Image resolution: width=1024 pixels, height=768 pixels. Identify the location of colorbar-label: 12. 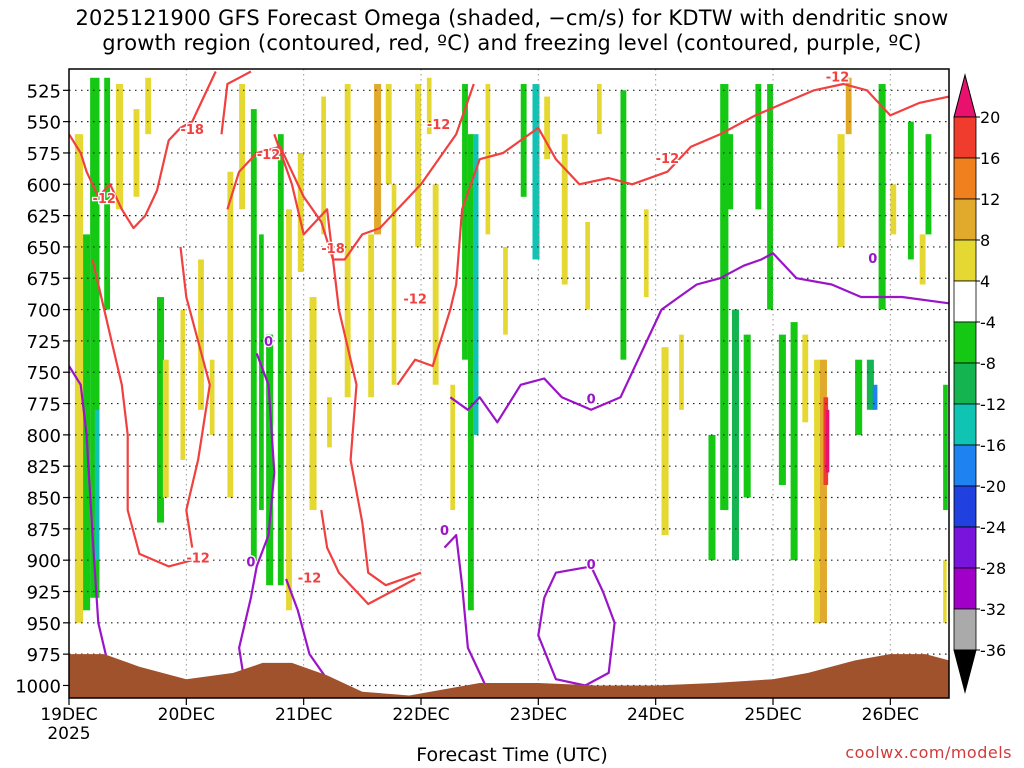
(990, 199).